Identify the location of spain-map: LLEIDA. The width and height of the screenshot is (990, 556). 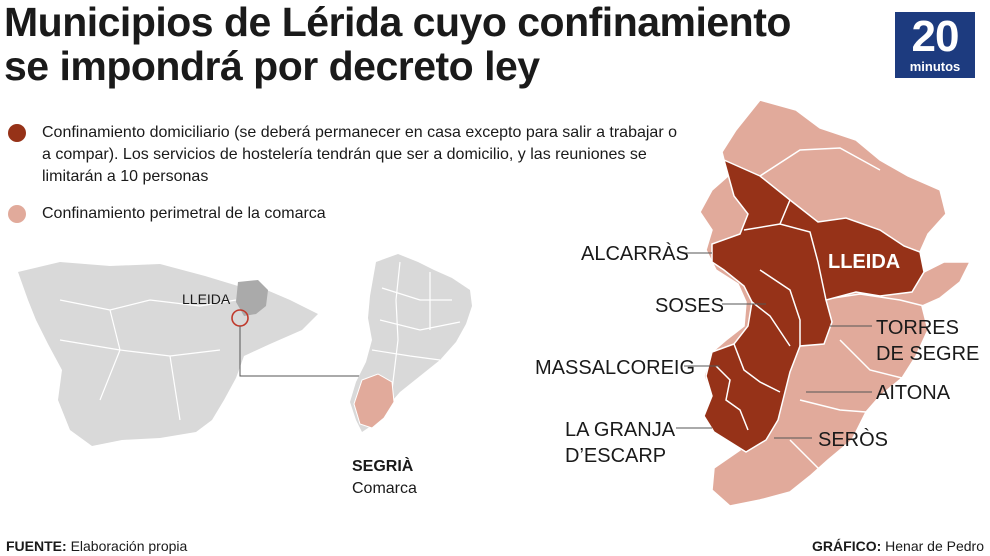
(189, 354).